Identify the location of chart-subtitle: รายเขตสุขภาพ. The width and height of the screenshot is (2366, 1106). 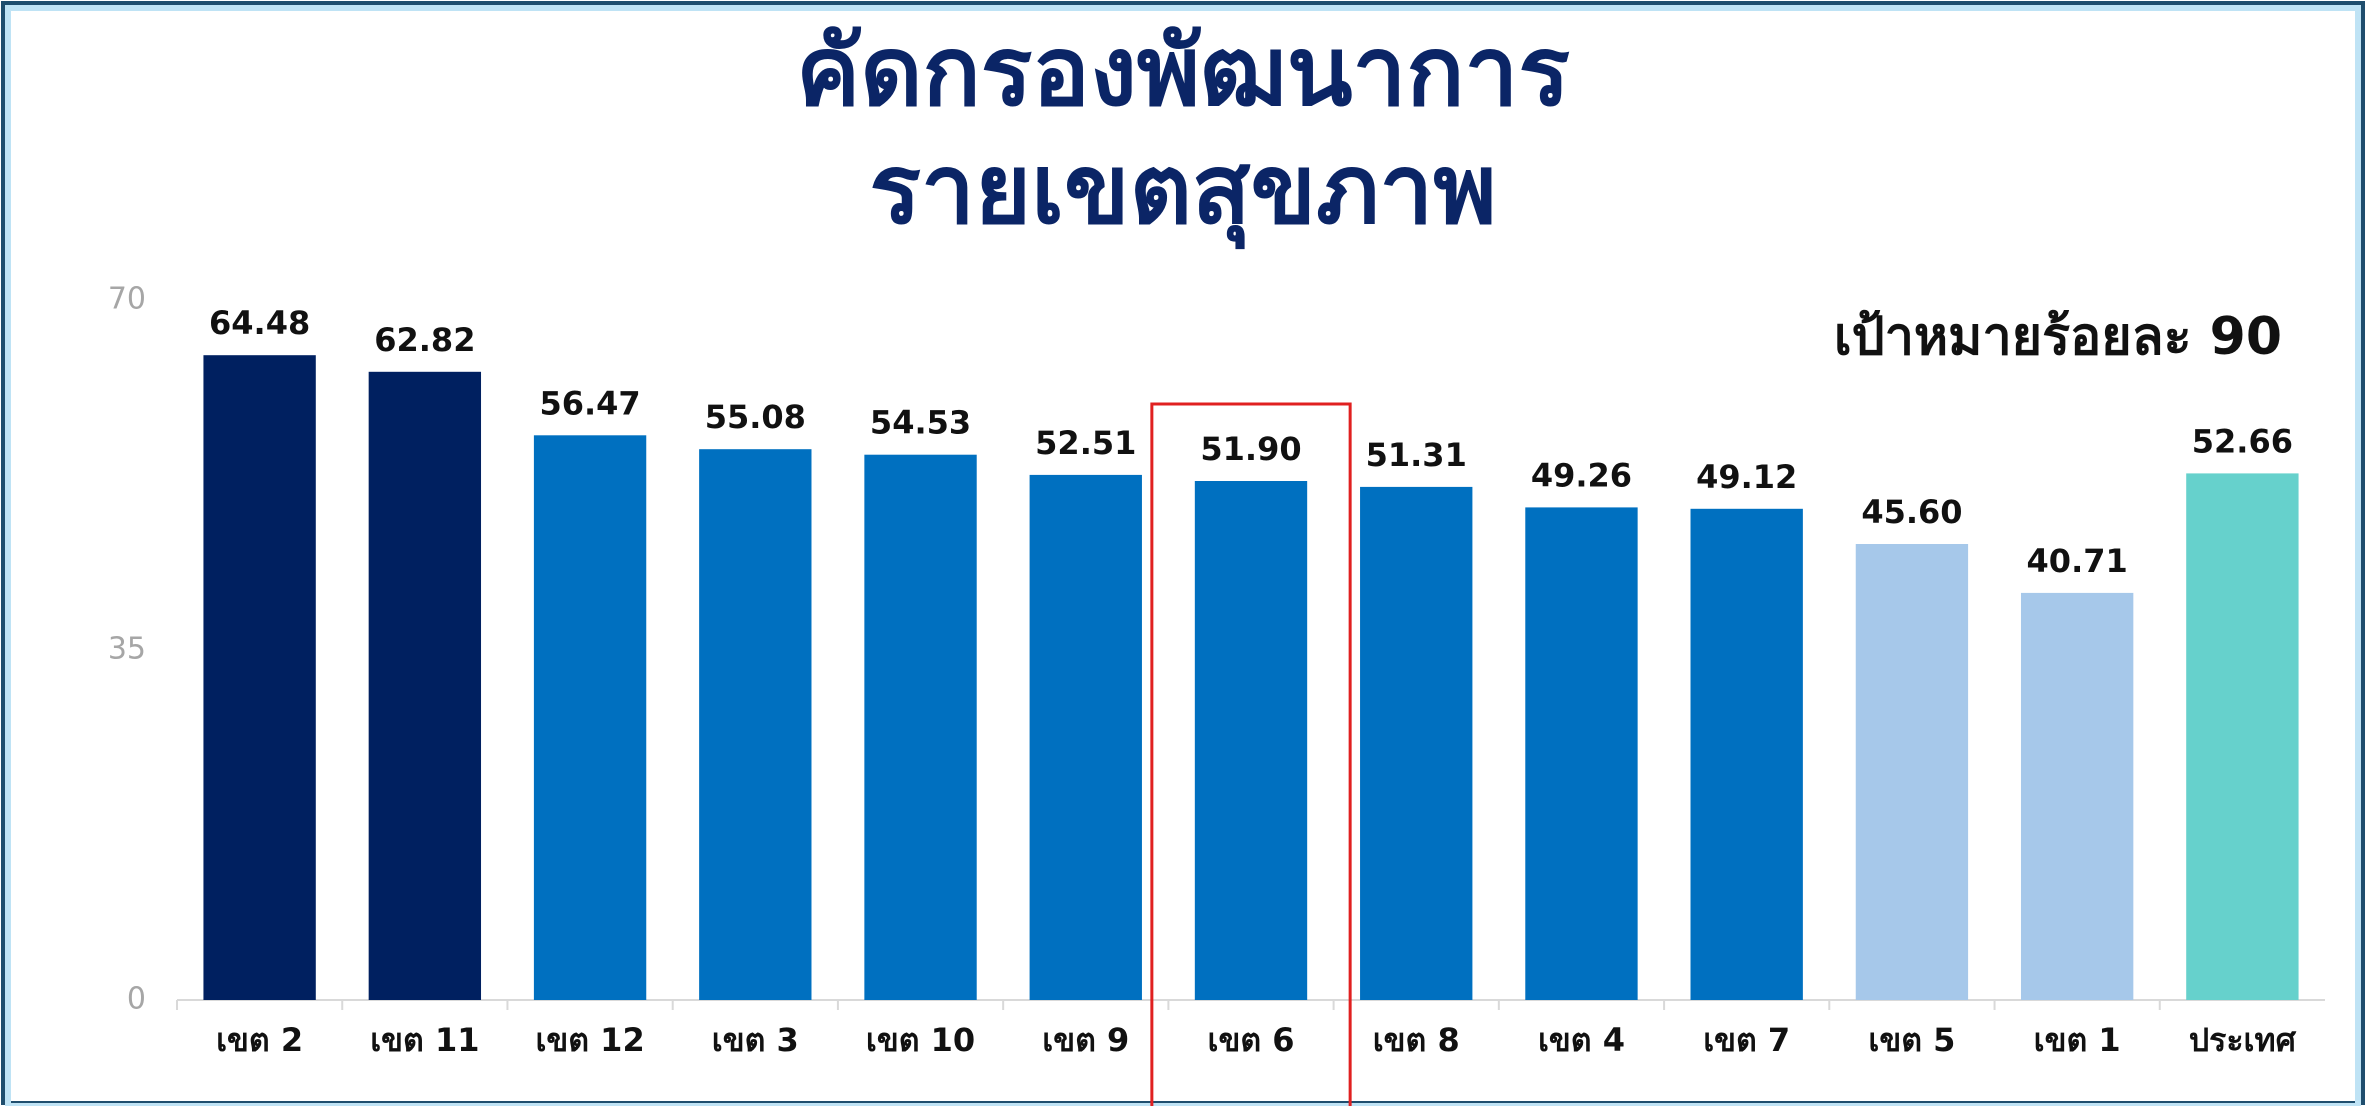
(1182, 191).